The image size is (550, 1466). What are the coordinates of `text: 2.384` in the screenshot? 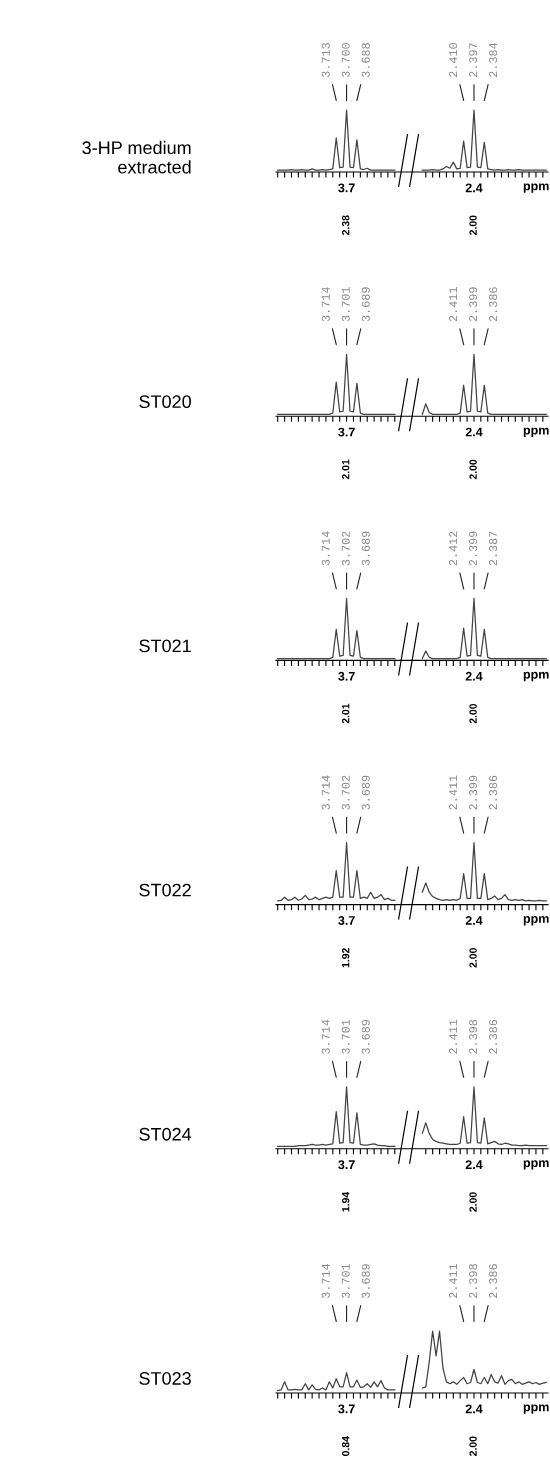 It's located at (493, 59).